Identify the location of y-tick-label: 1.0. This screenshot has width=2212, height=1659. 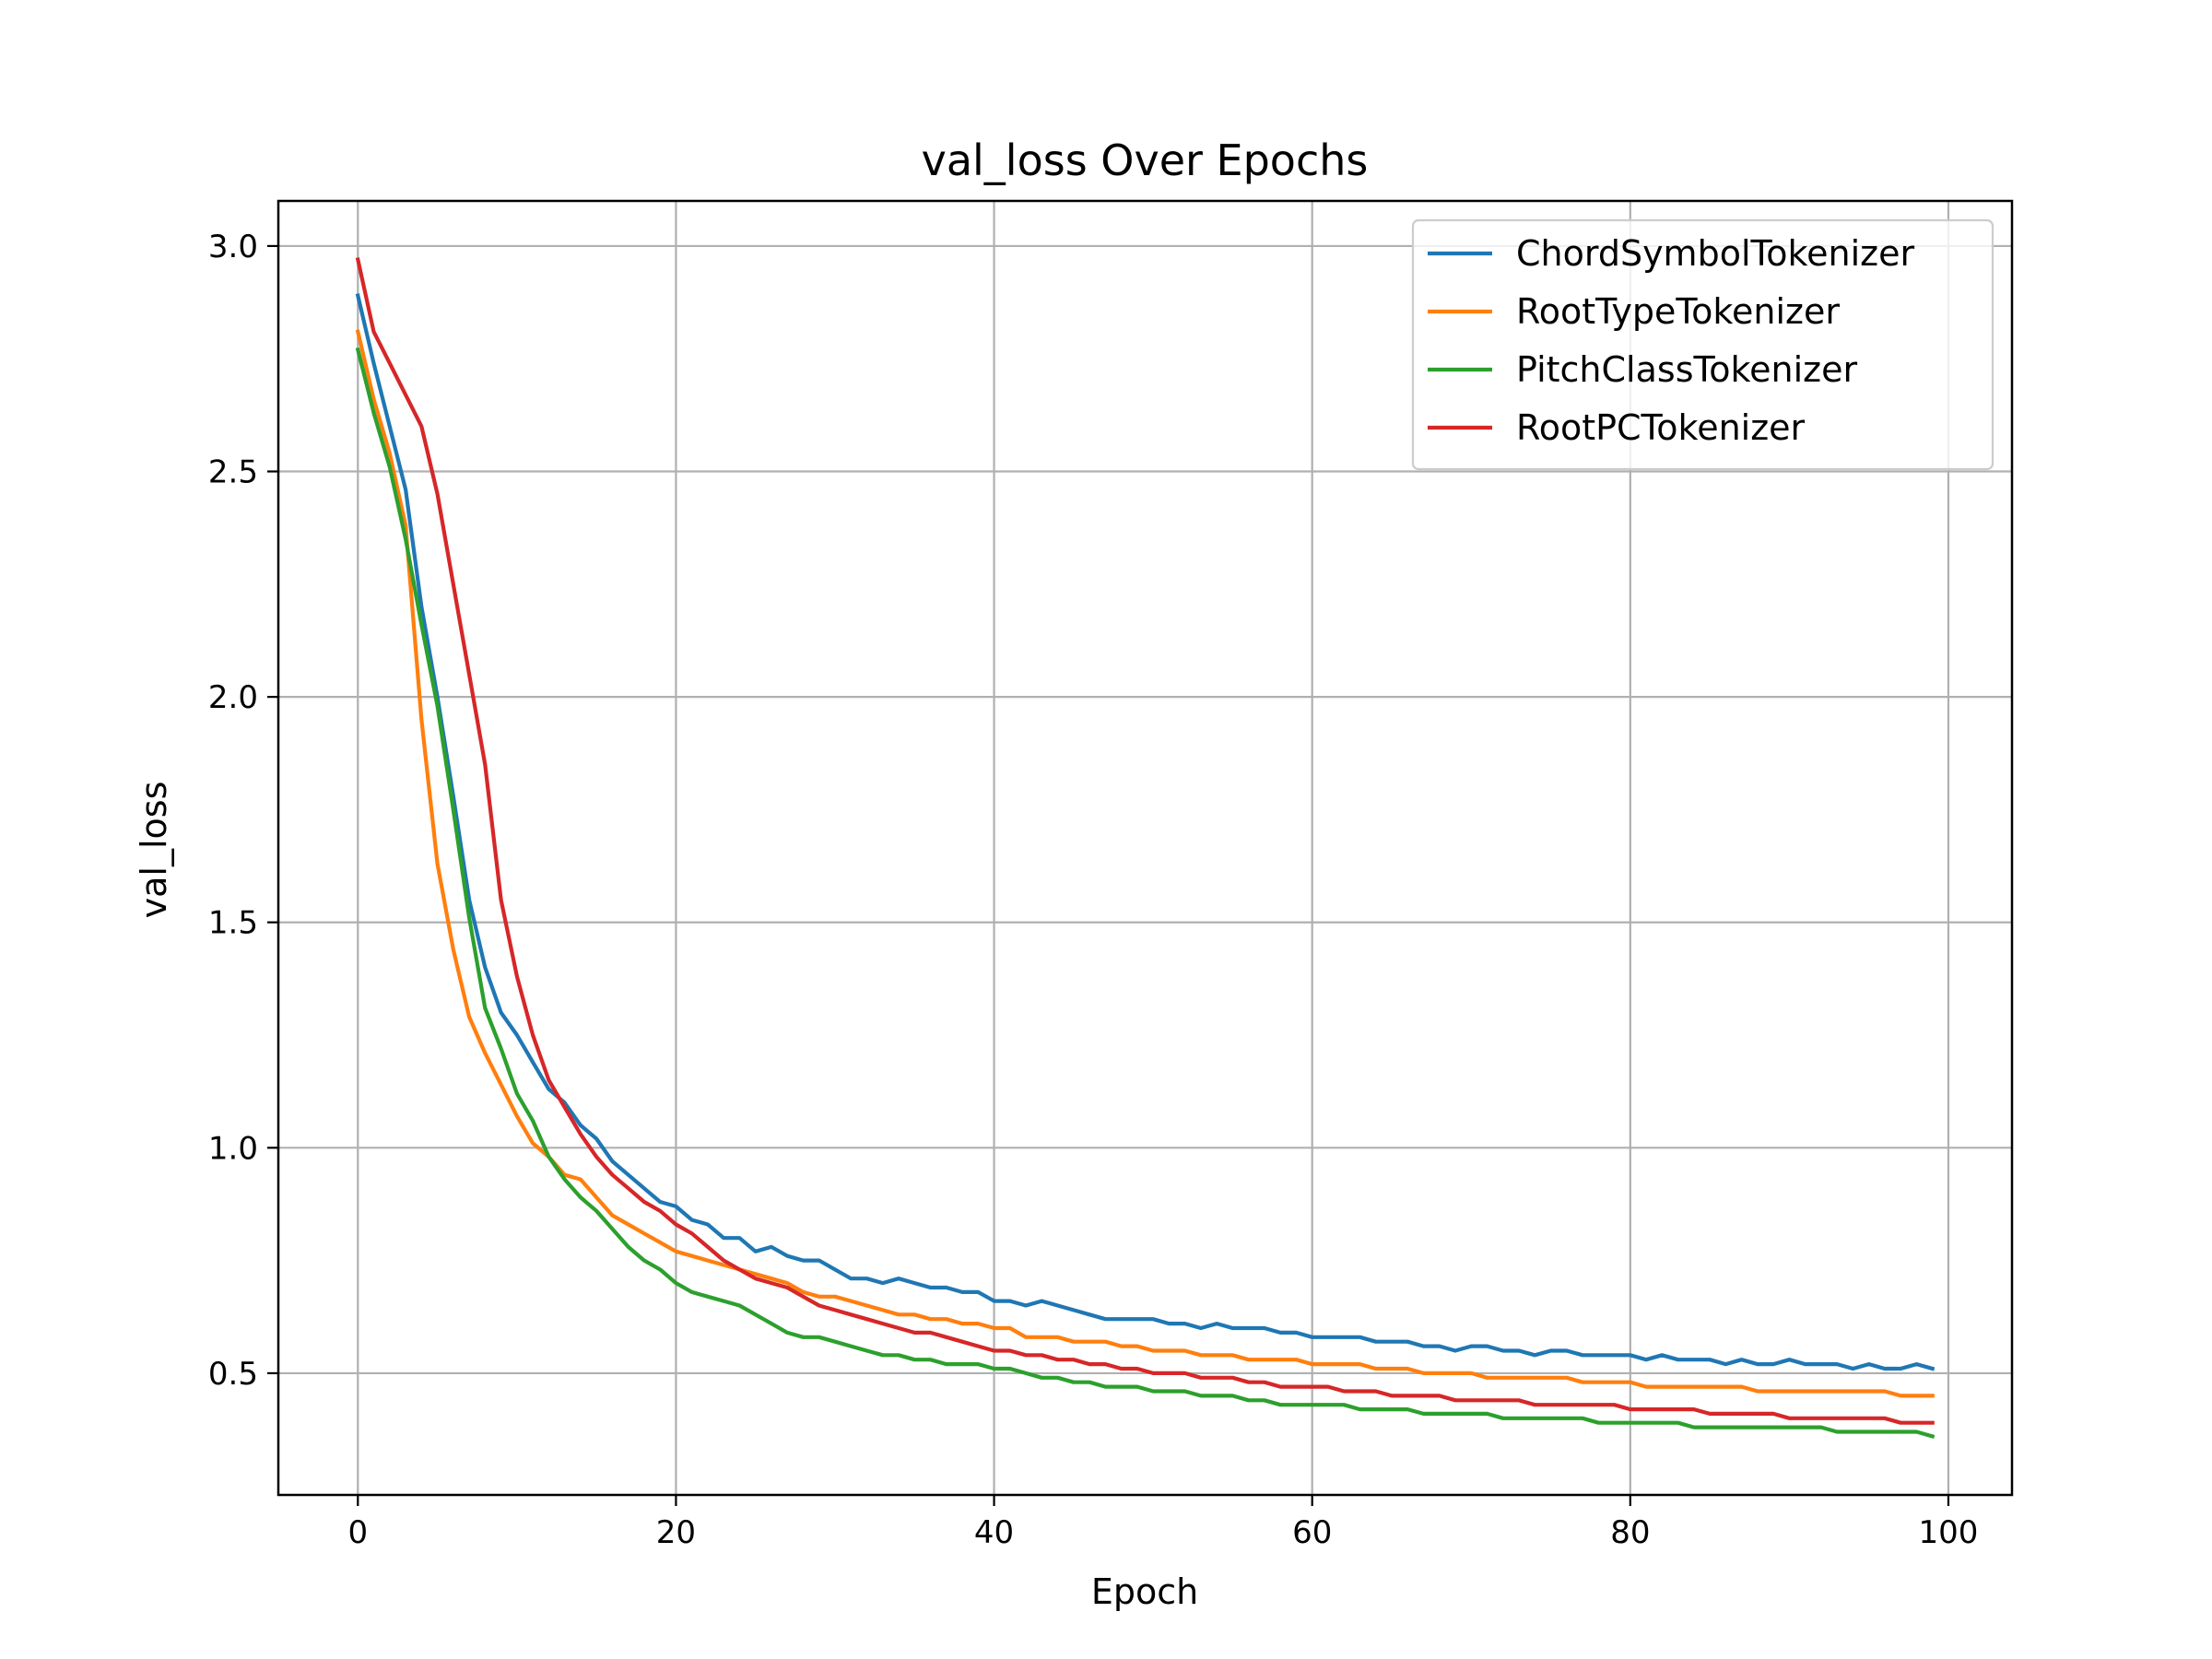
(233, 1148).